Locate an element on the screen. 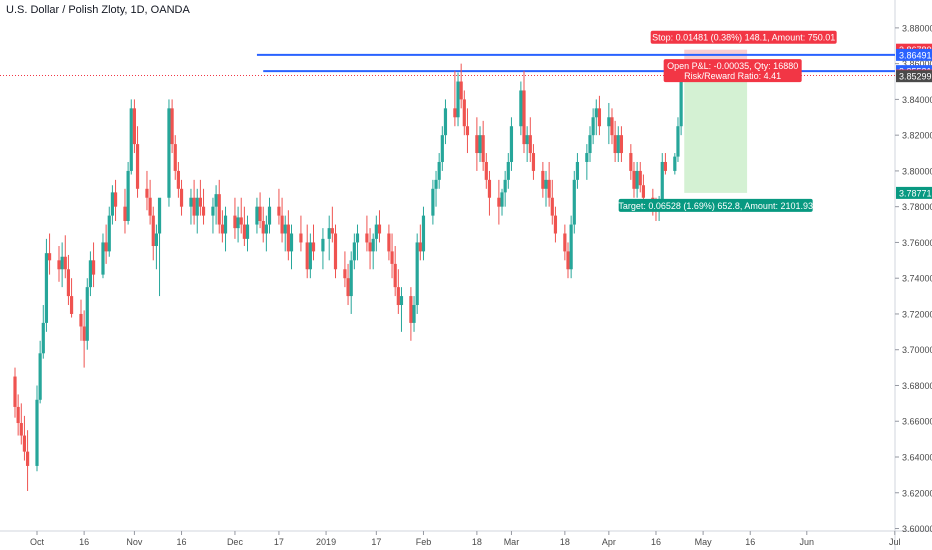  y-tick-label: 3.72000 is located at coordinates (917, 314).